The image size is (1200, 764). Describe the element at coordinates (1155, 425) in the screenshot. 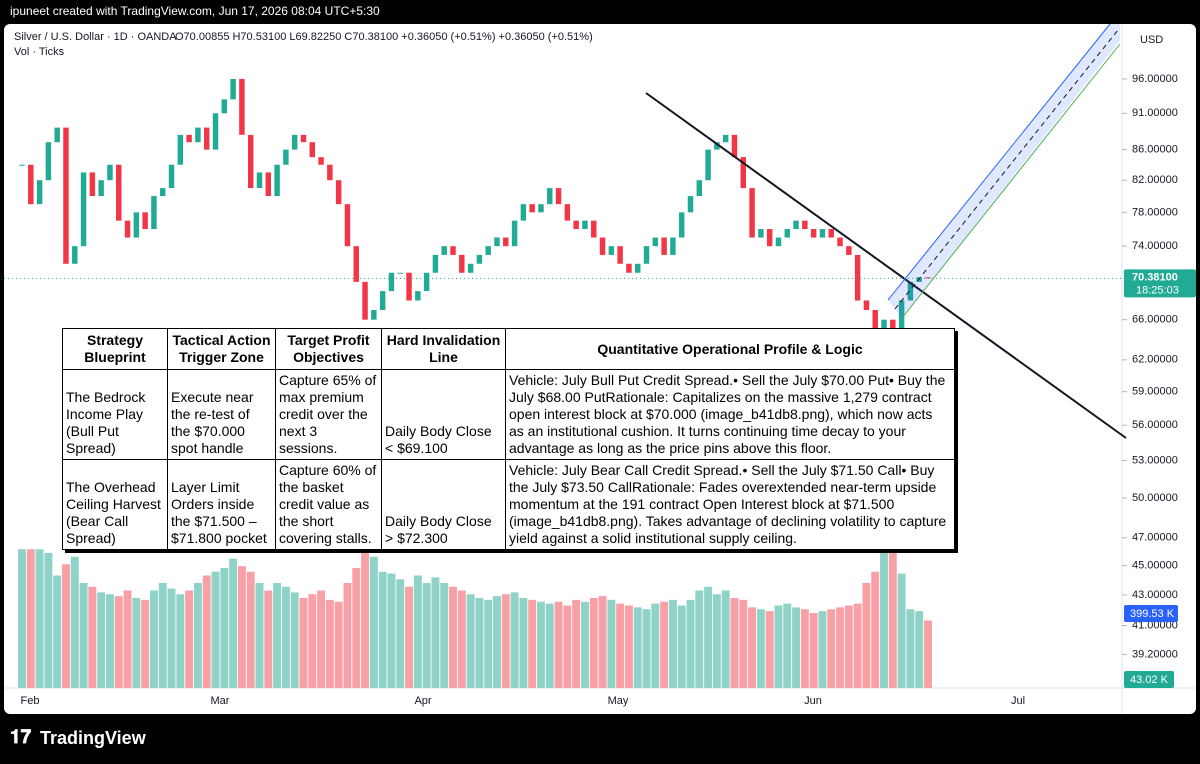

I see `y-tick-label: 56.00000` at that location.